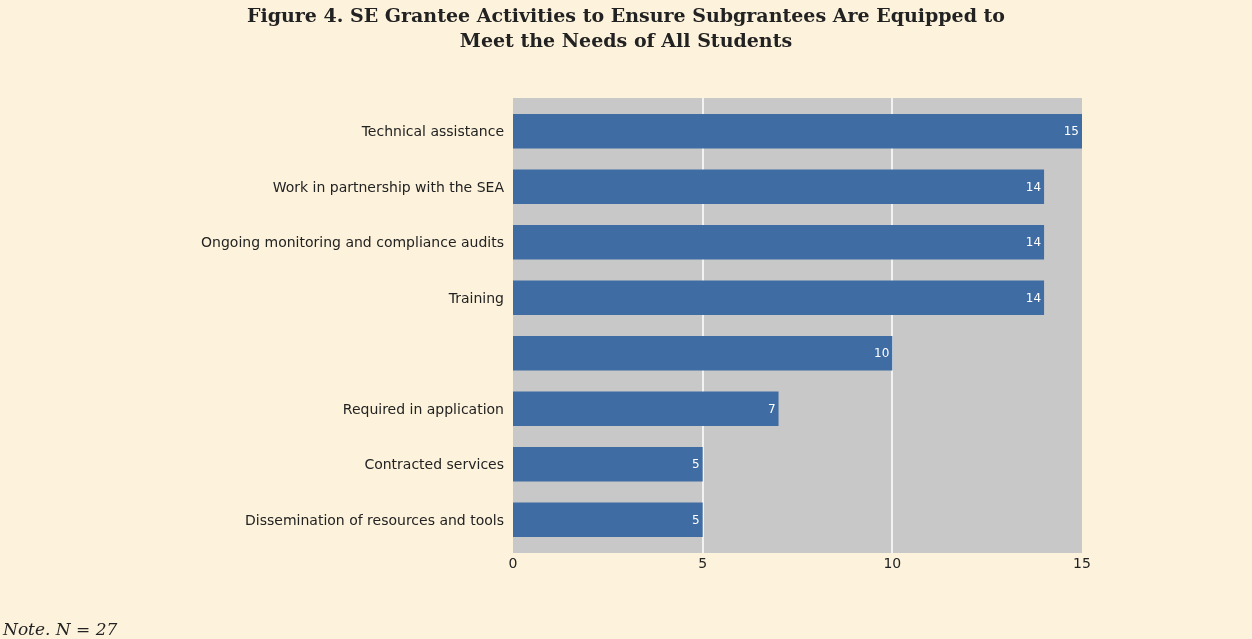 Image resolution: width=1252 pixels, height=639 pixels. Describe the element at coordinates (626, 28) in the screenshot. I see `chart-title: Figure 4. SE Grantee Activities to Ensure Subgrantees Are Equipped to Meet the Needs of All Students` at that location.